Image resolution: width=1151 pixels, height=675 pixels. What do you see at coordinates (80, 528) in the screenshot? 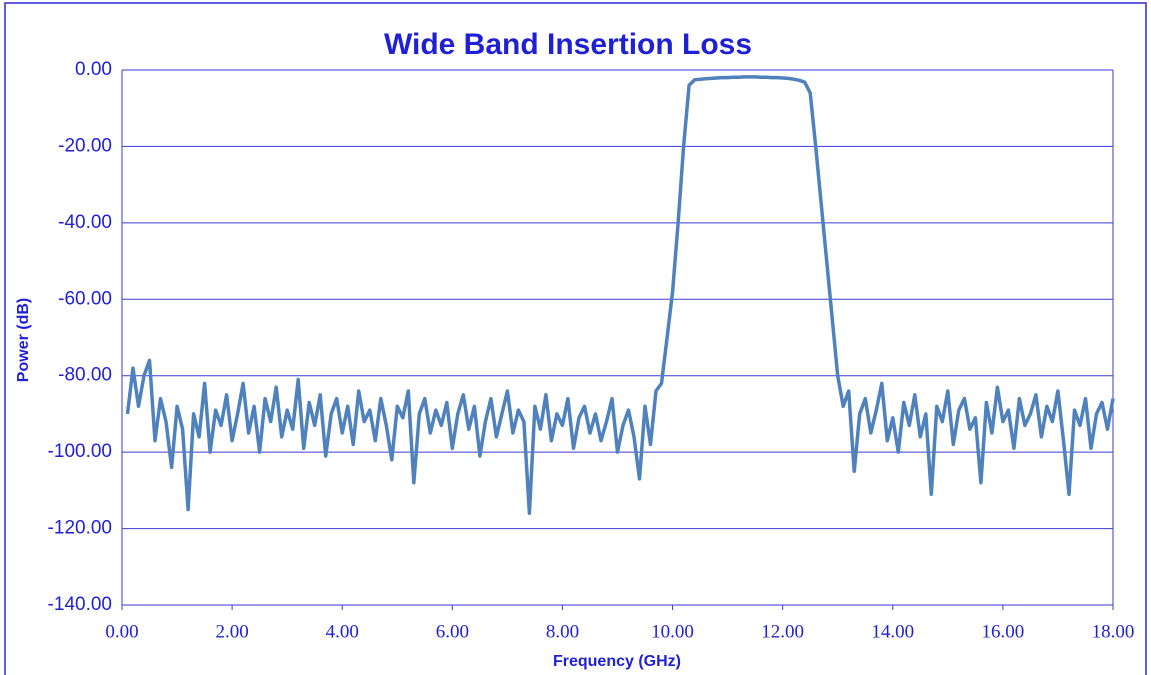
I see `y-tick-label: -120.00` at bounding box center [80, 528].